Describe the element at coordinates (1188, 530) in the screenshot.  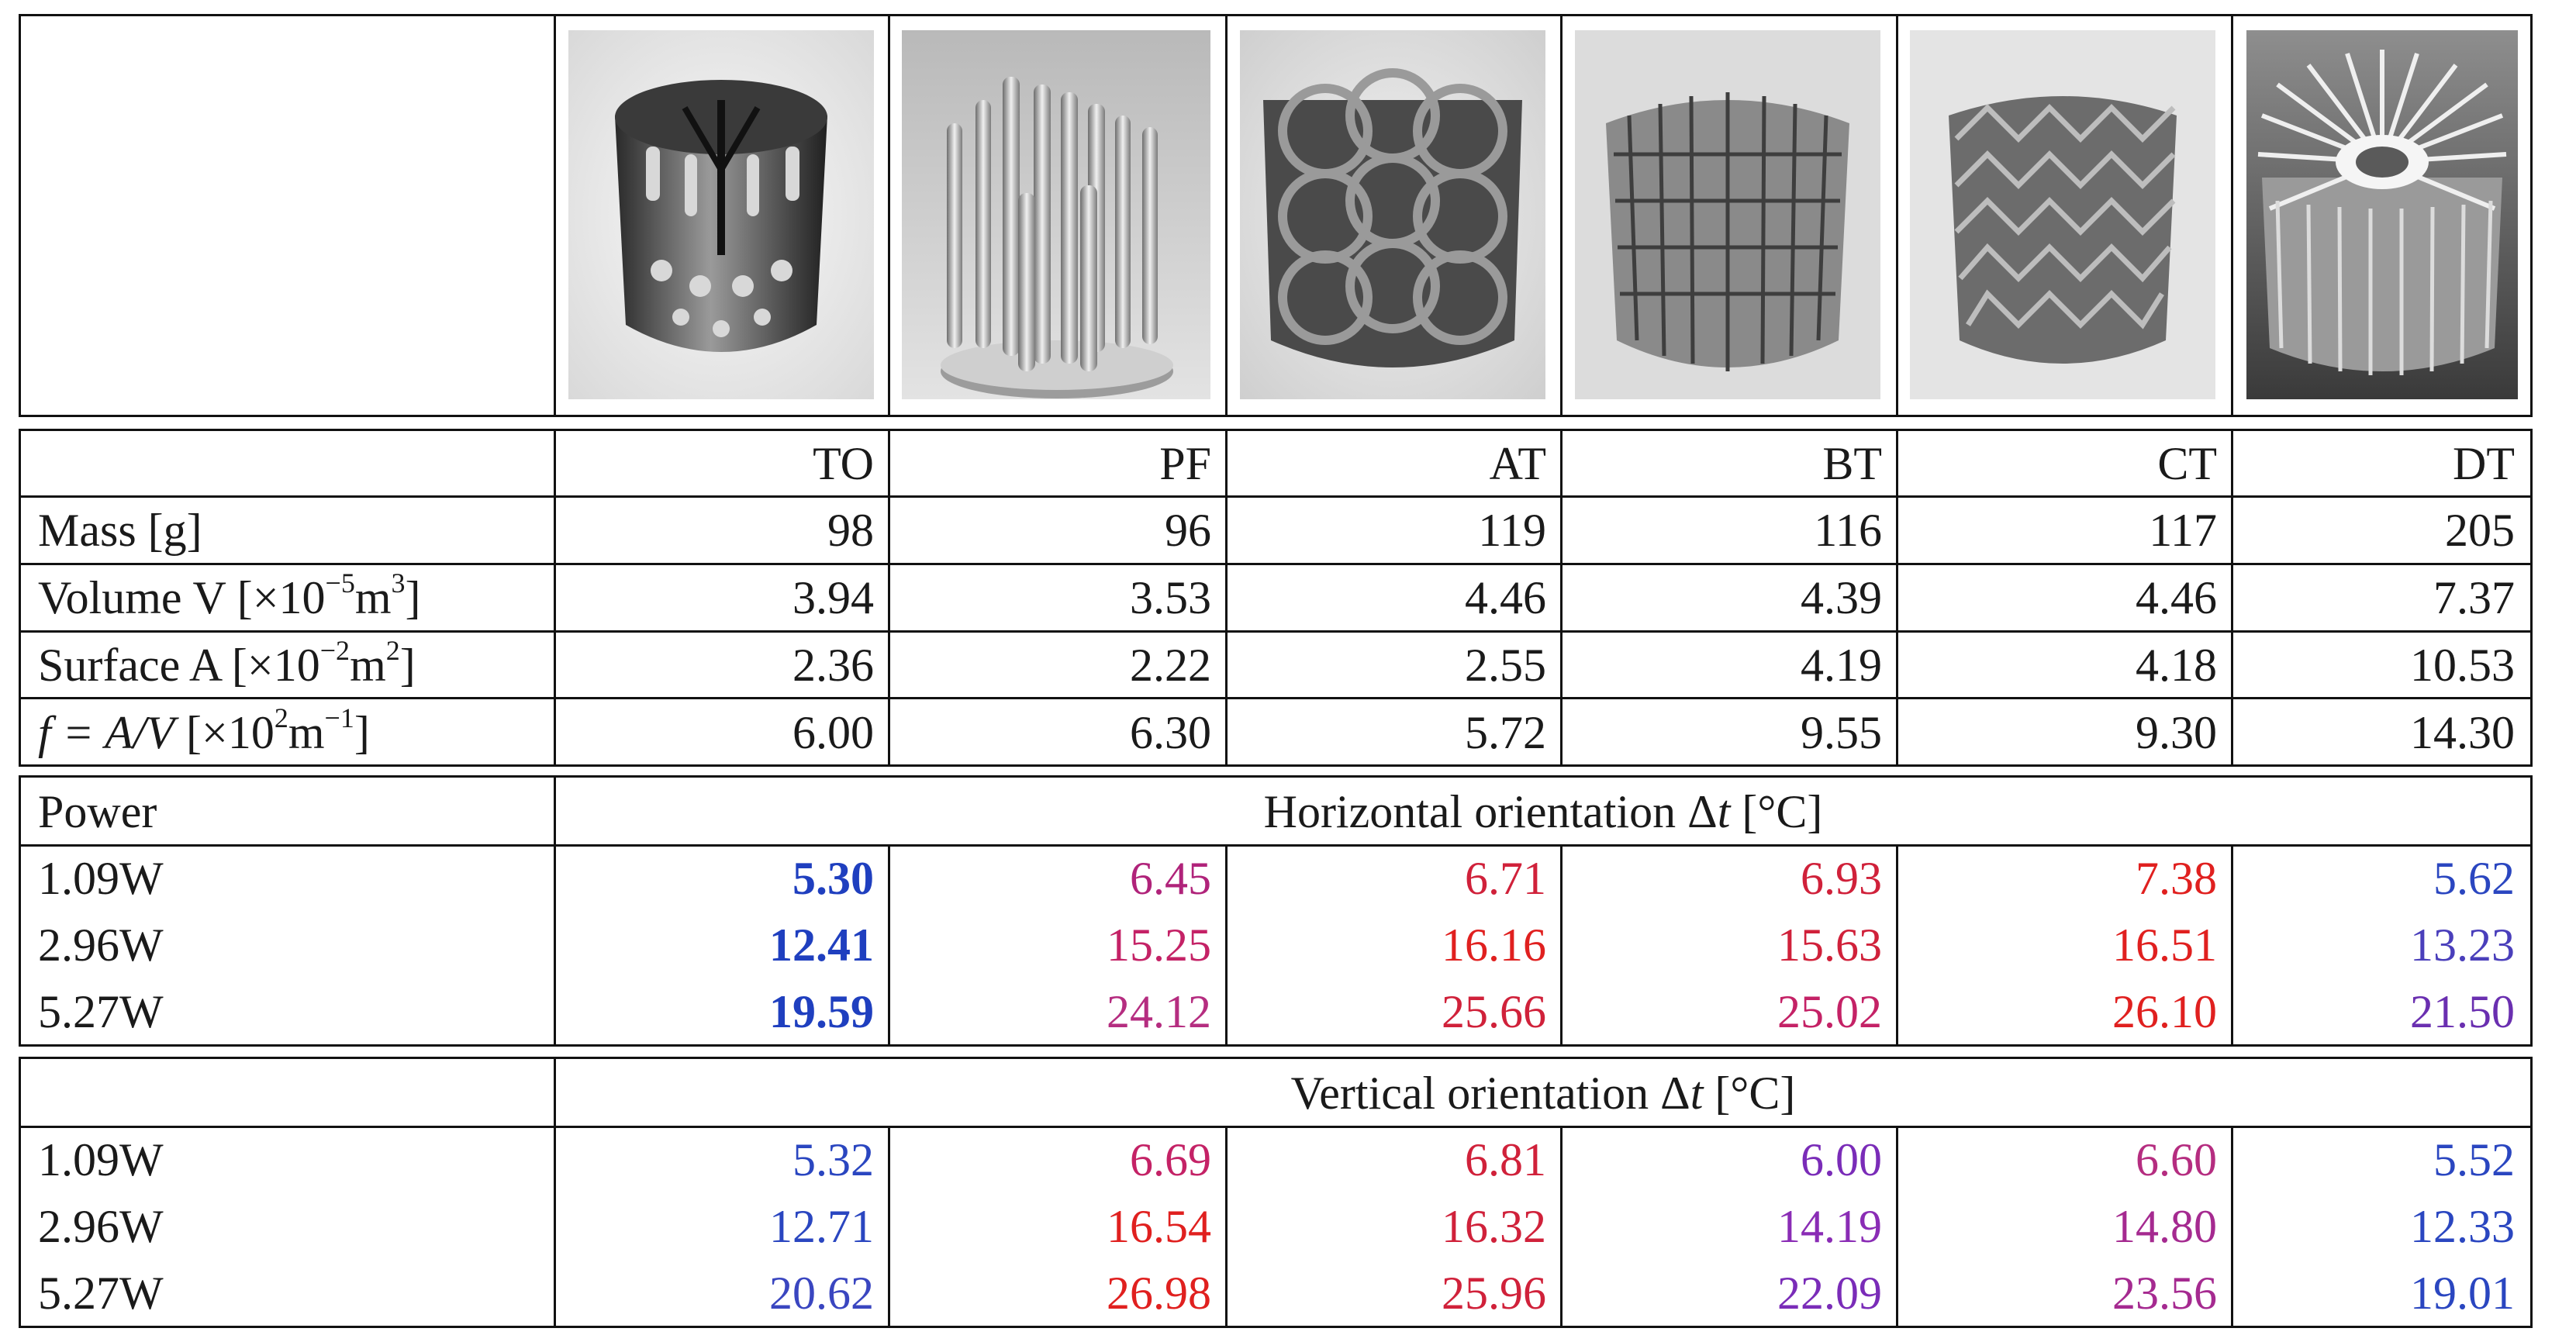
I see `mass-pf: 96` at that location.